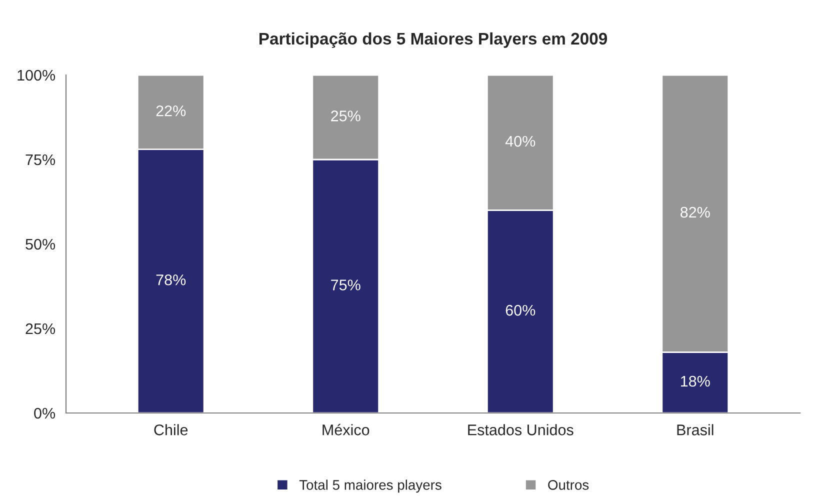  I want to click on x-tick-label: Brasil, so click(695, 430).